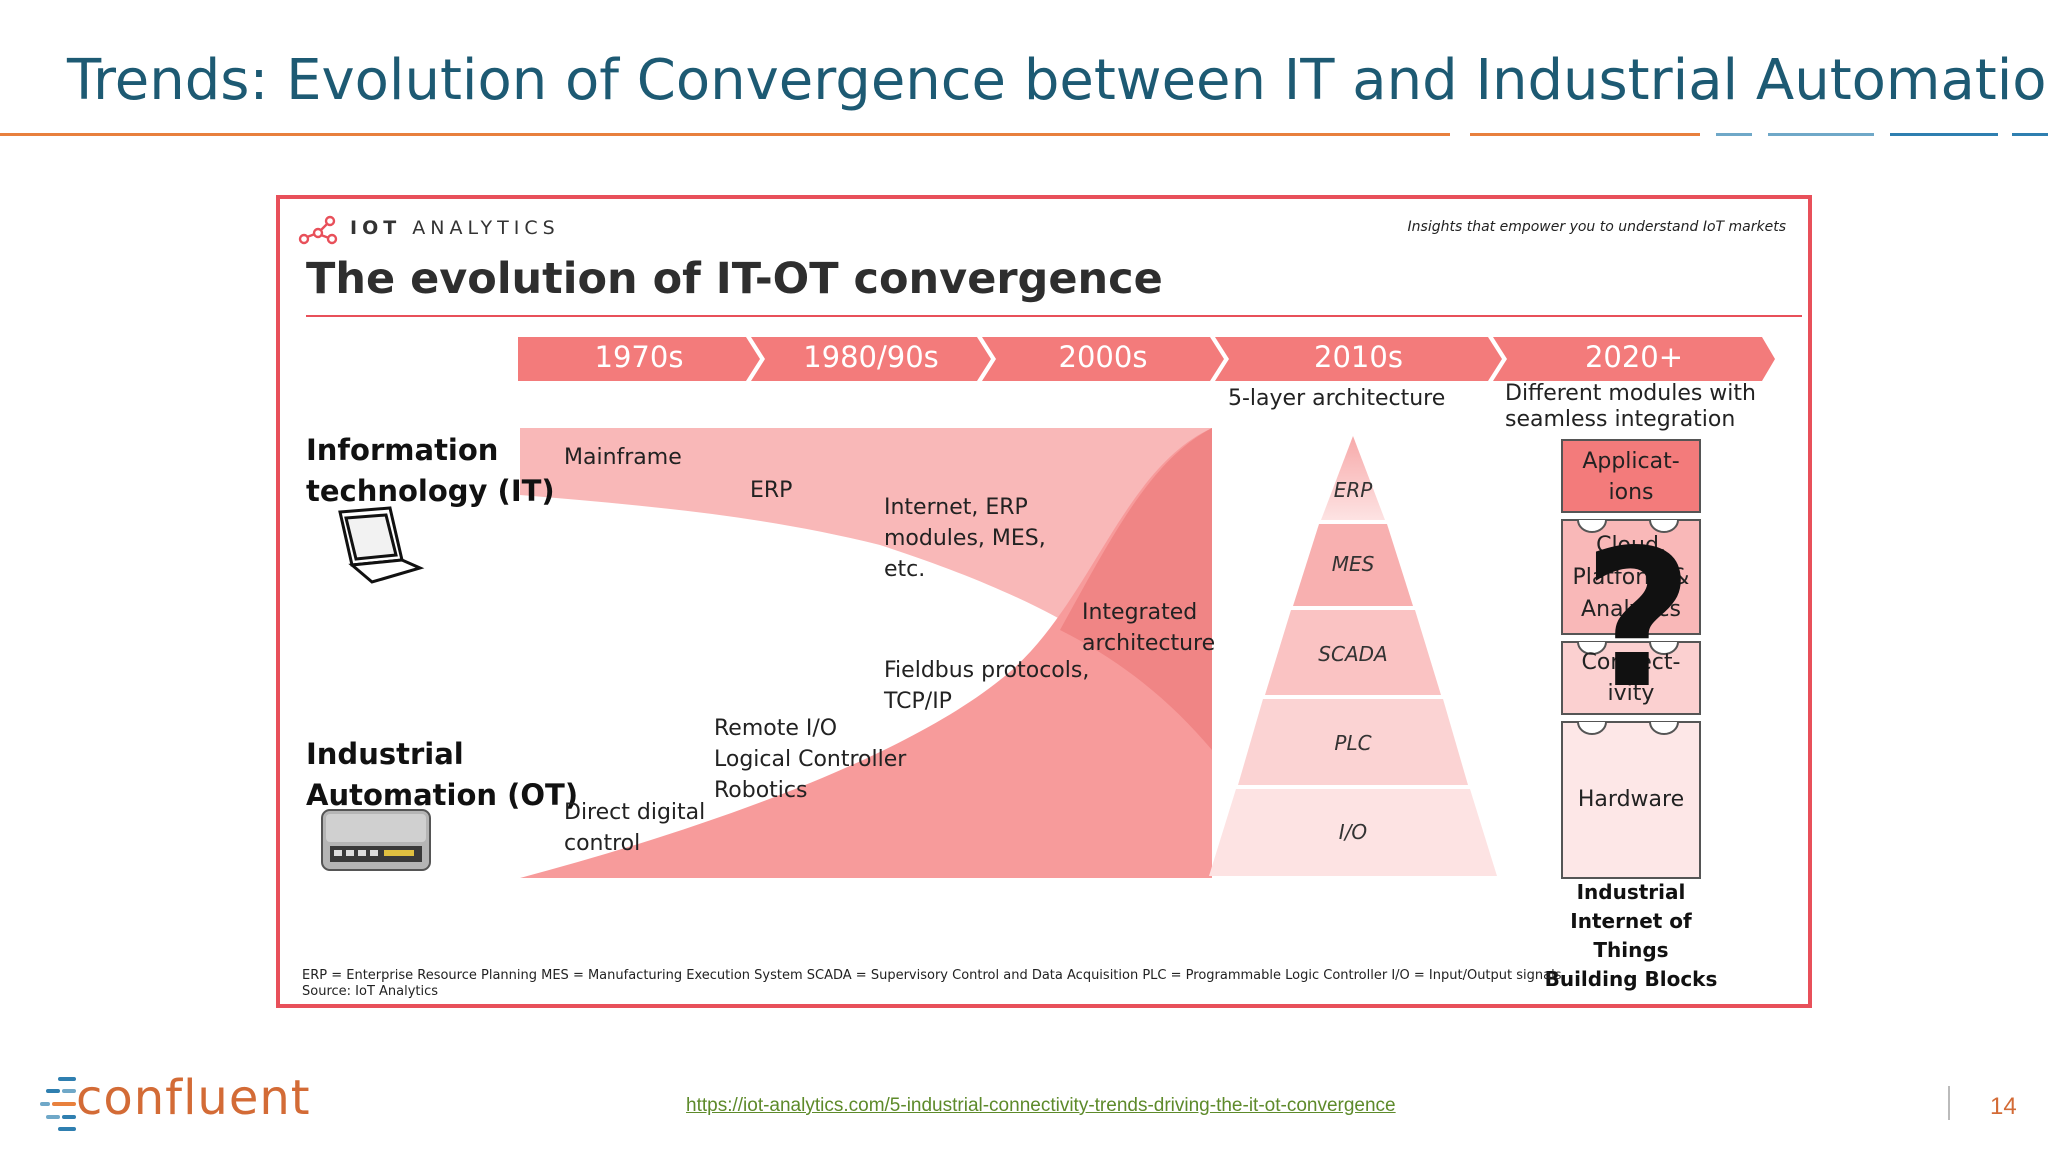 This screenshot has height=1152, width=2048. I want to click on era-label: 1980/90s, so click(871, 357).